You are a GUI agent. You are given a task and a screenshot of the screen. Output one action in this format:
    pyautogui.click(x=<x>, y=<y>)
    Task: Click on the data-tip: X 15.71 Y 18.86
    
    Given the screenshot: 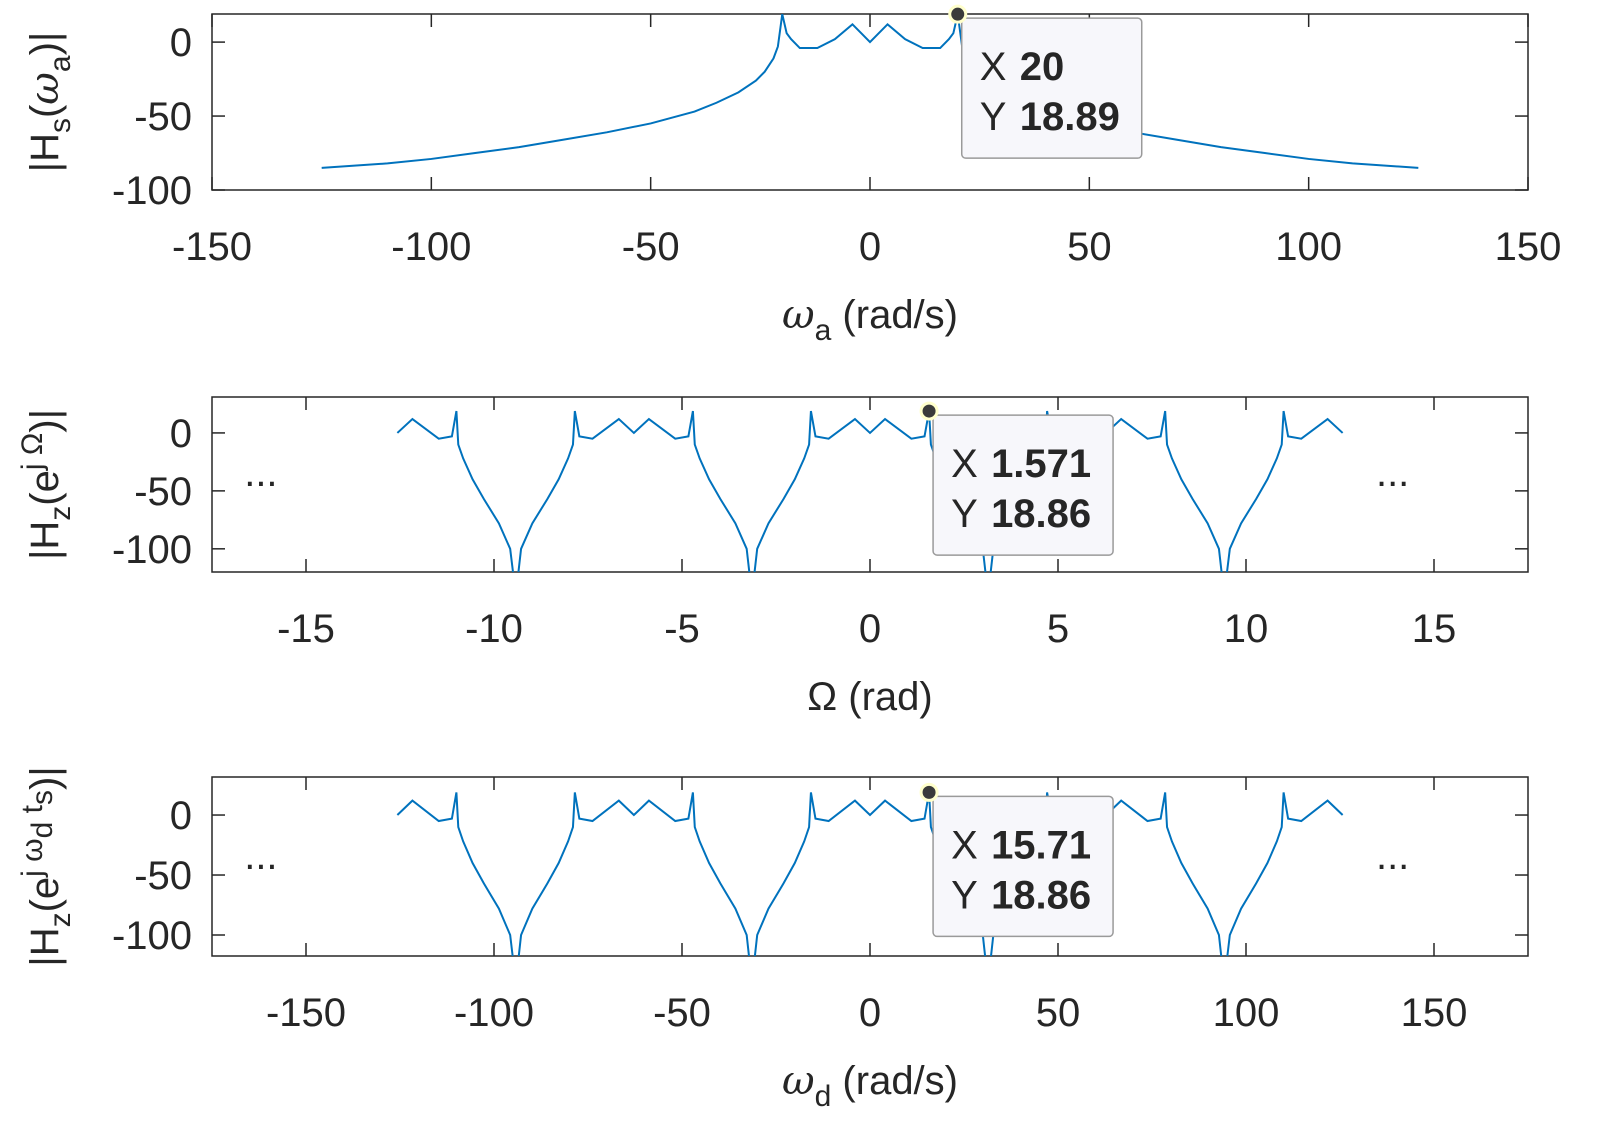 What is the action you would take?
    pyautogui.click(x=1016, y=860)
    